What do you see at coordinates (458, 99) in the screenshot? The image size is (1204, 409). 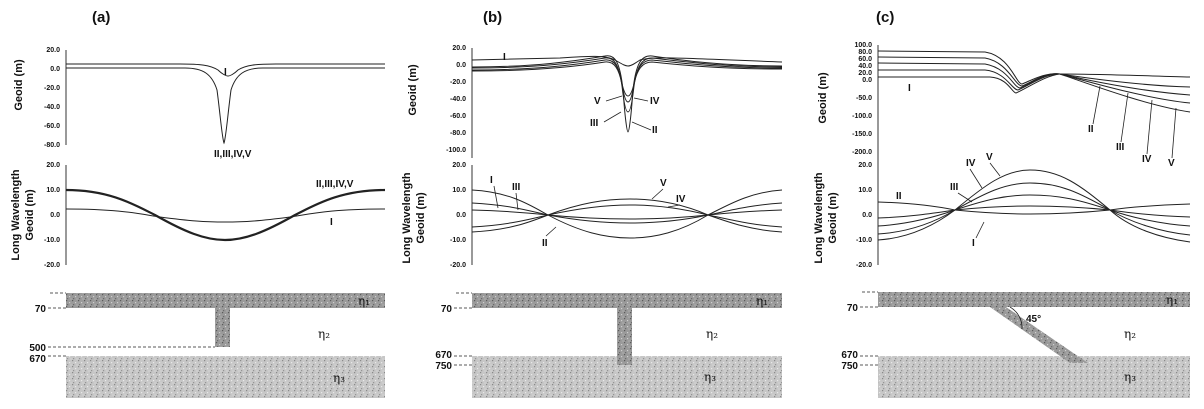 I see `y-tick-label: -40.0` at bounding box center [458, 99].